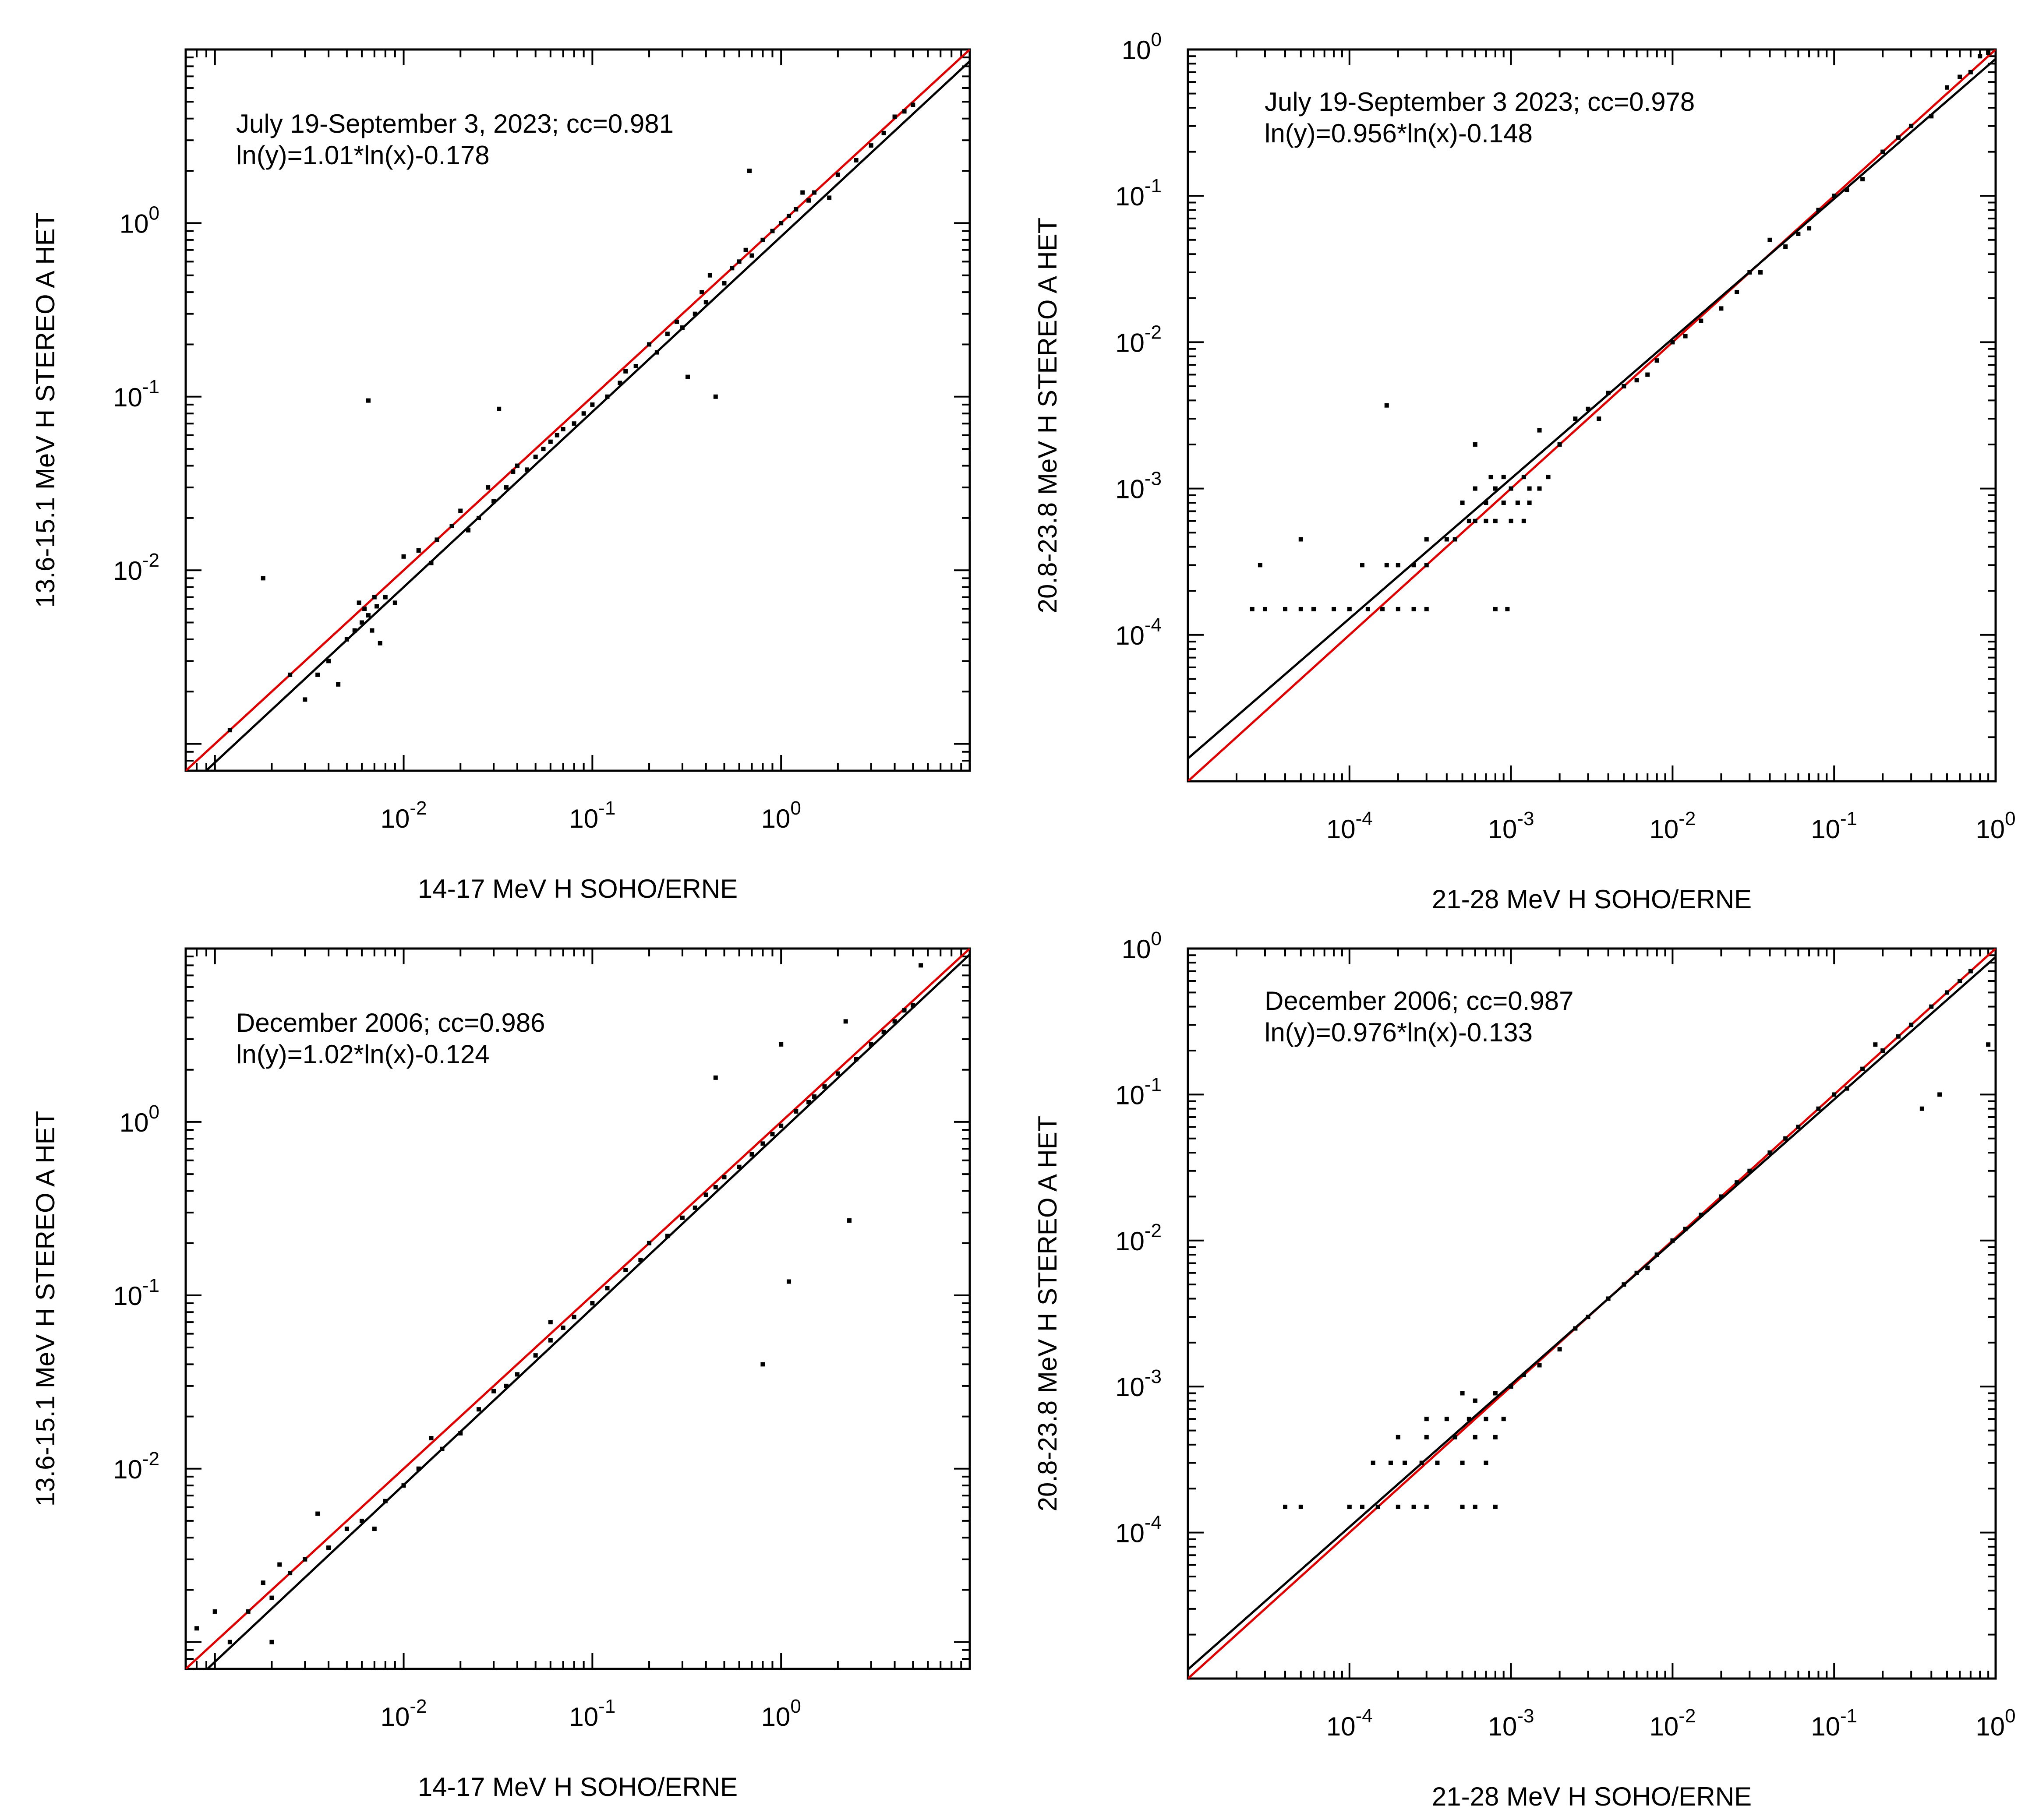  What do you see at coordinates (1142, 47) in the screenshot?
I see `chart-1-y-tick-label: 10⁰` at bounding box center [1142, 47].